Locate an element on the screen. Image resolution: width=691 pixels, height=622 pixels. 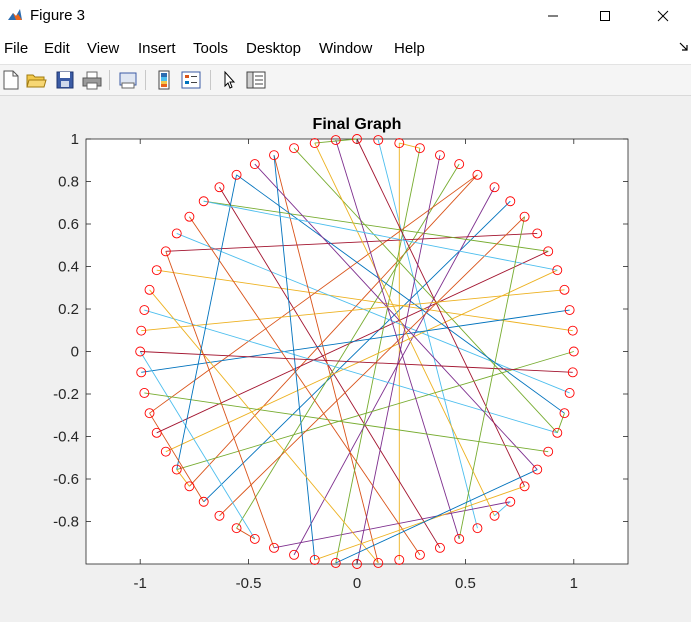
close-button is located at coordinates (663, 16).